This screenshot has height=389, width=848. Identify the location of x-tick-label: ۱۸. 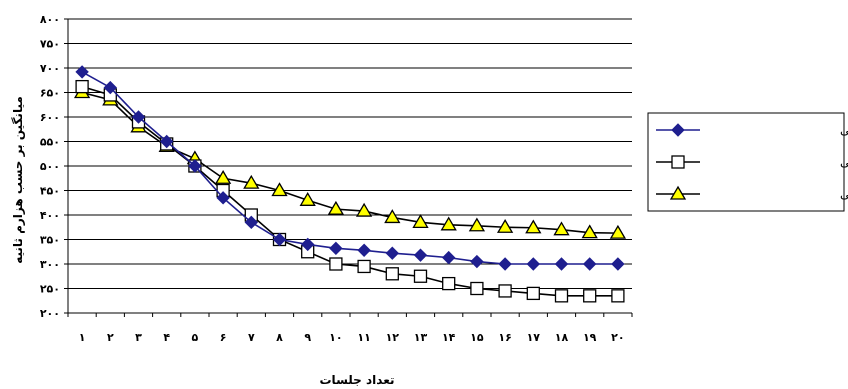
(562, 337).